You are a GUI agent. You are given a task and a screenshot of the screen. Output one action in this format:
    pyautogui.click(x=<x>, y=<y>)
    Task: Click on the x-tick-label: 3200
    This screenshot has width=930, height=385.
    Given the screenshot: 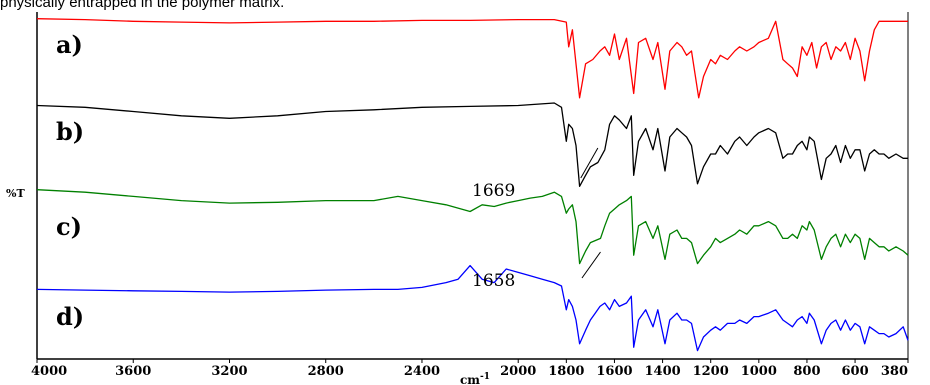 What is the action you would take?
    pyautogui.click(x=229, y=371)
    